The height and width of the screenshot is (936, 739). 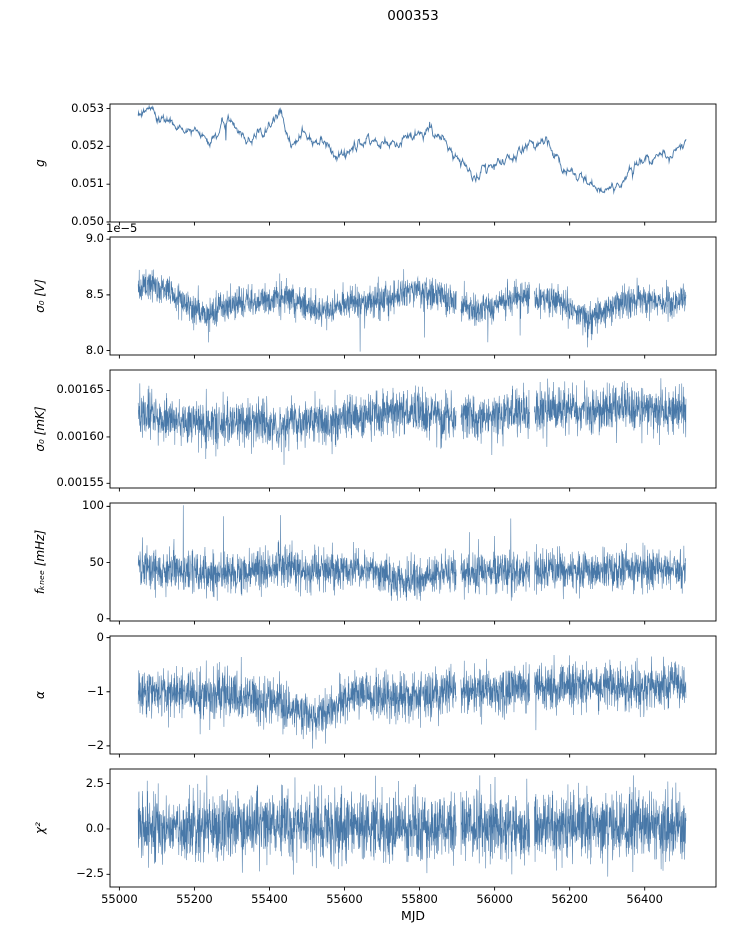 What do you see at coordinates (413, 163) in the screenshot?
I see `panel-g-canvas` at bounding box center [413, 163].